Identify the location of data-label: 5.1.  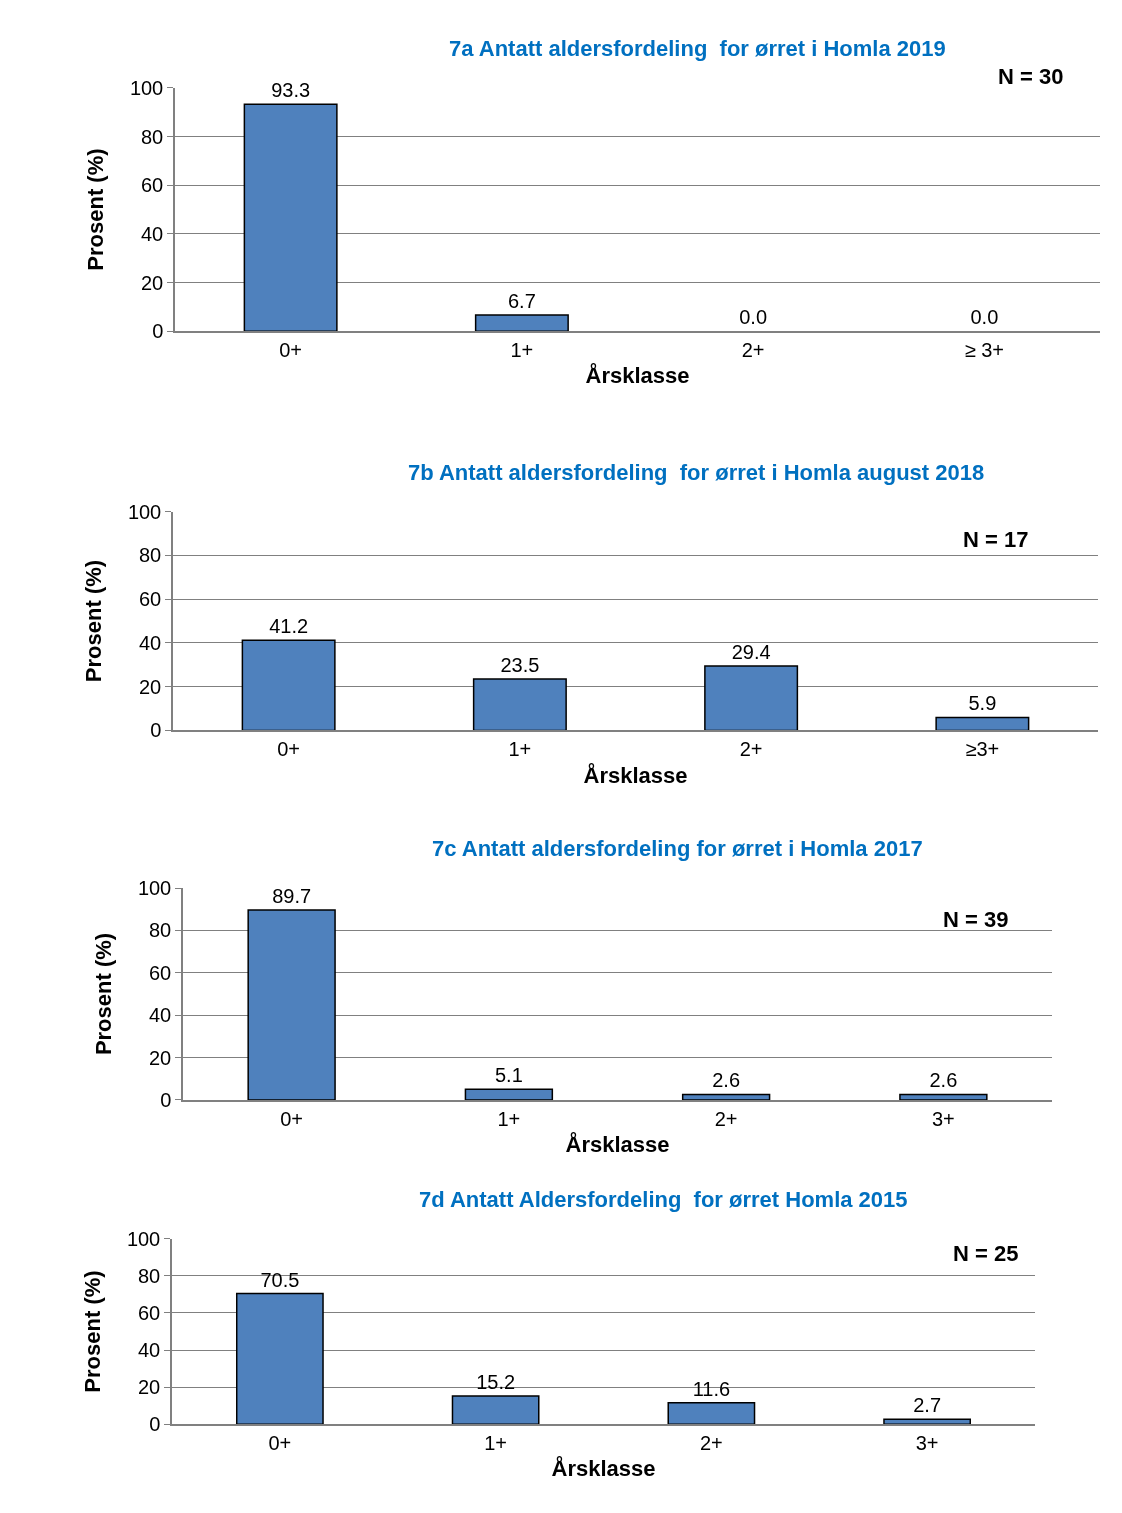
(508, 1075).